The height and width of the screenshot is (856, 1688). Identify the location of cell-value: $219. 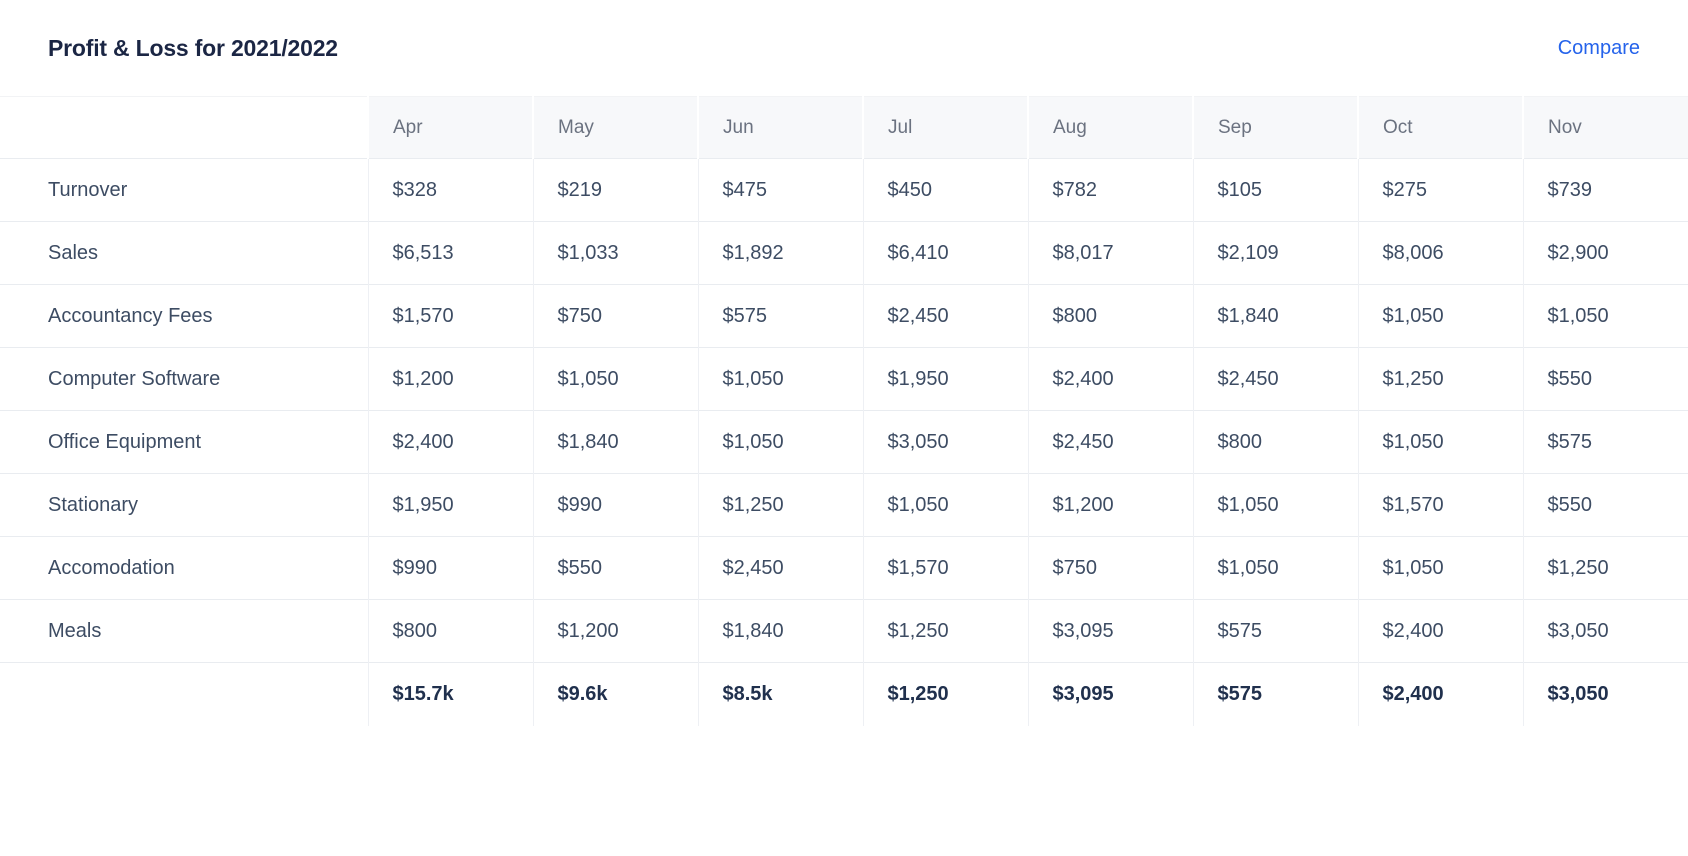
(615, 190).